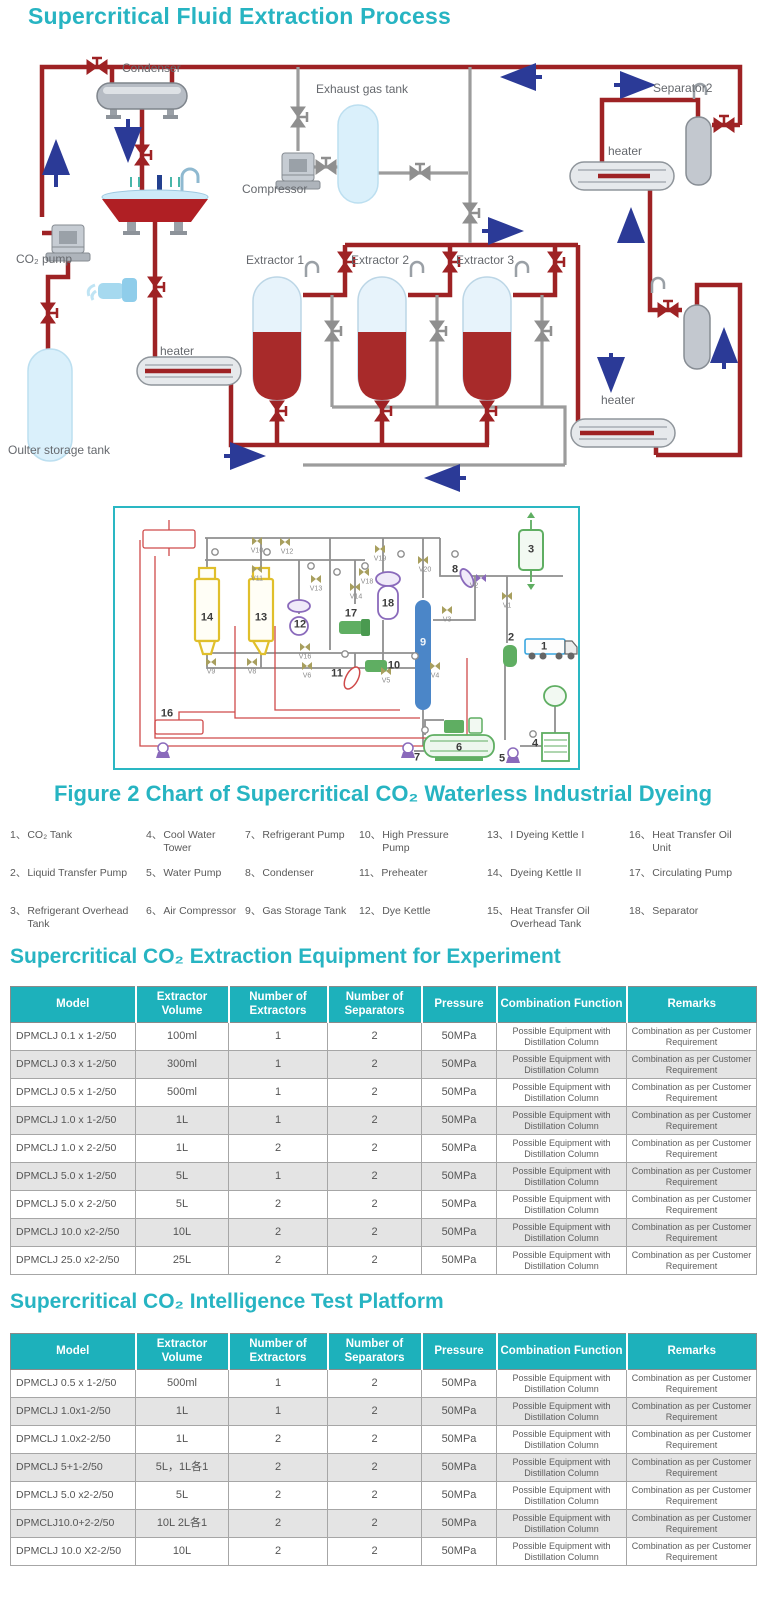  What do you see at coordinates (73, 1204) in the screenshot?
I see `table-cell: DPMCLJ 5.0 x 2-2/50` at bounding box center [73, 1204].